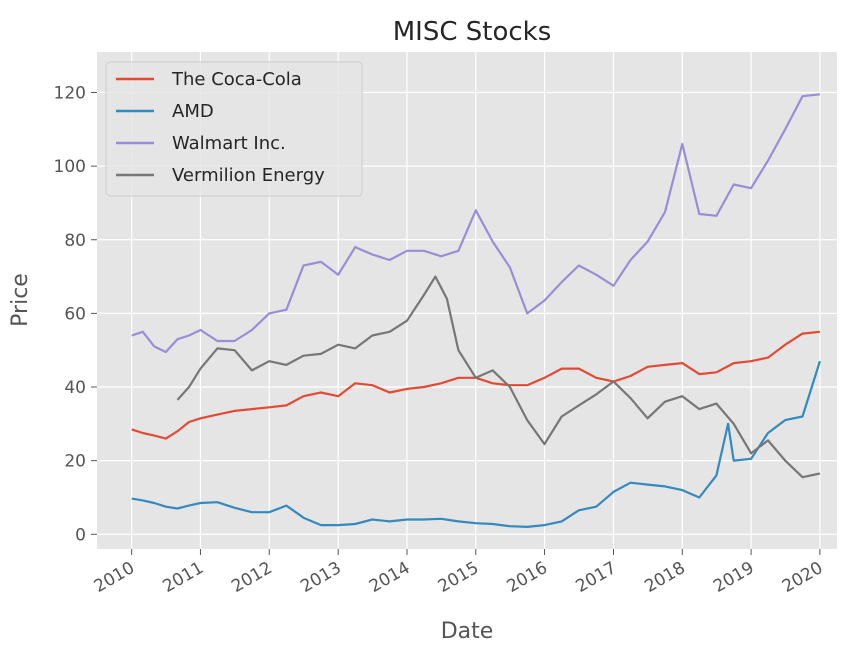  I want to click on legend-label: Vermilion Energy, so click(248, 175).